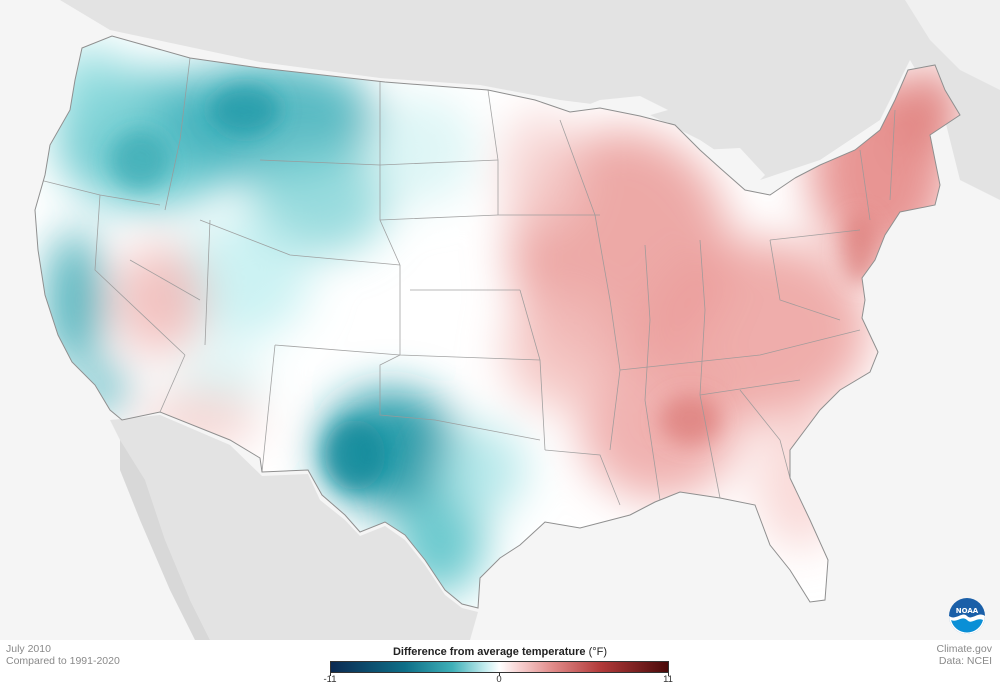 Image resolution: width=1000 pixels, height=690 pixels. I want to click on noaa-logo-text: NOAA, so click(967, 611).